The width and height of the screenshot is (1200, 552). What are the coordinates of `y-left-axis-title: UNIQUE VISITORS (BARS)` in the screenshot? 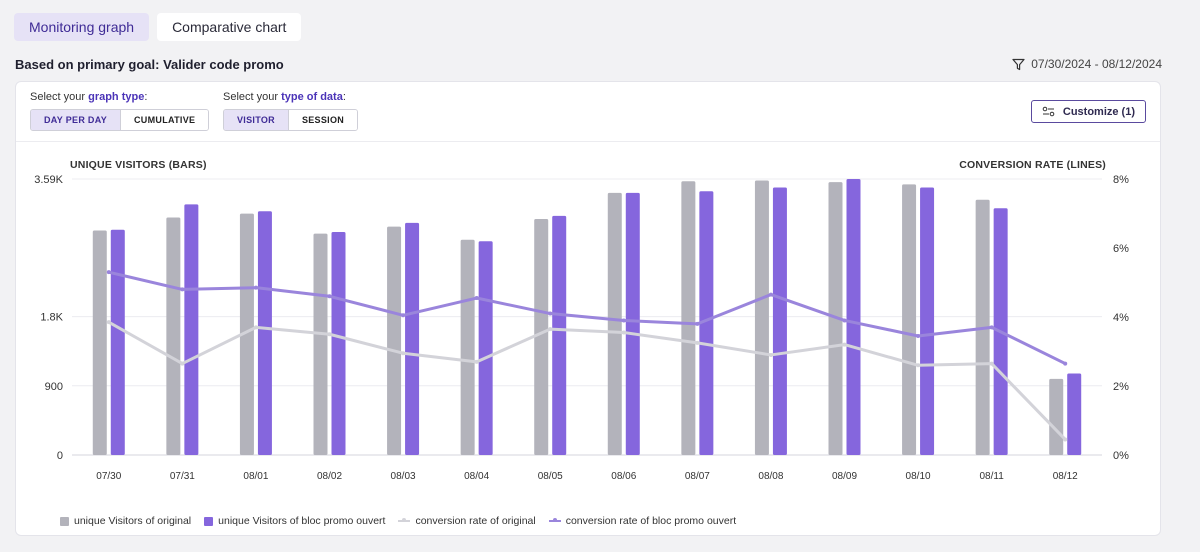 It's located at (138, 165).